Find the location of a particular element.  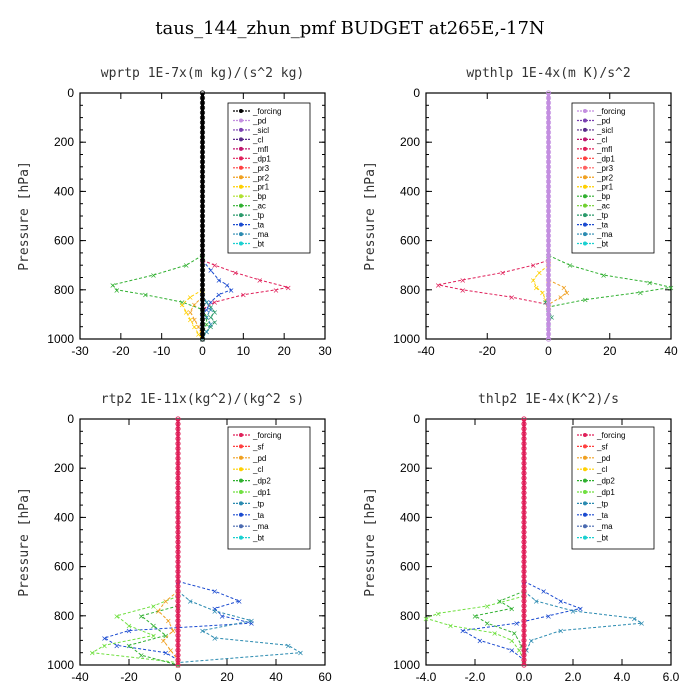

legend-label: _ta is located at coordinates (258, 515).